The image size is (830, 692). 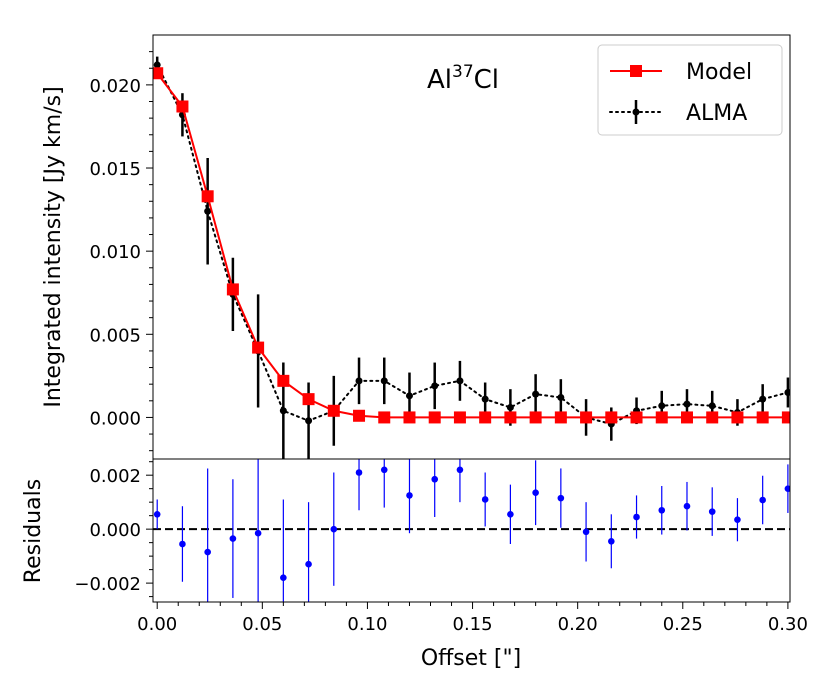 What do you see at coordinates (471, 658) in the screenshot?
I see `x-axis-label: Offset ["]` at bounding box center [471, 658].